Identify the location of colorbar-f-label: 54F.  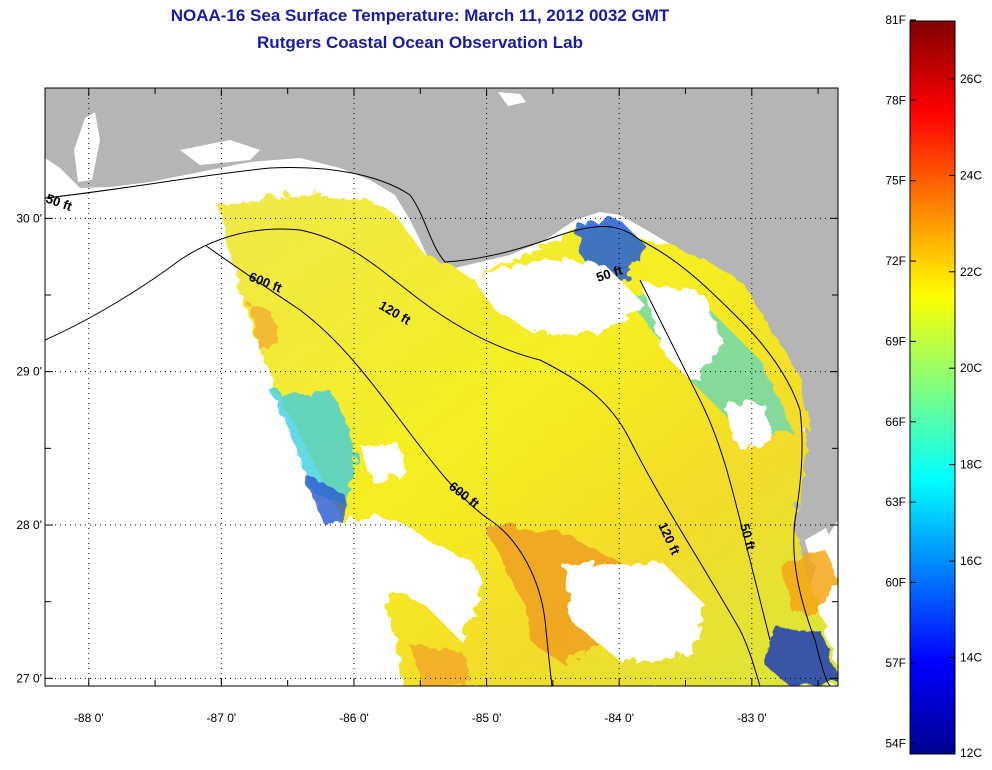
(895, 743).